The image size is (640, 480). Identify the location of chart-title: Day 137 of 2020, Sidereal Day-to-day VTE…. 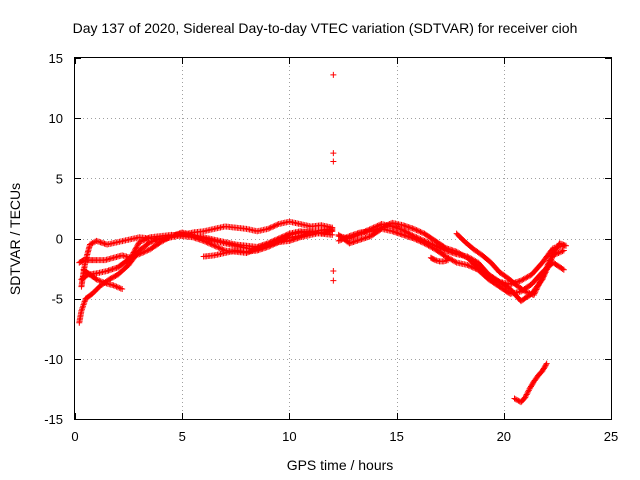
(325, 28).